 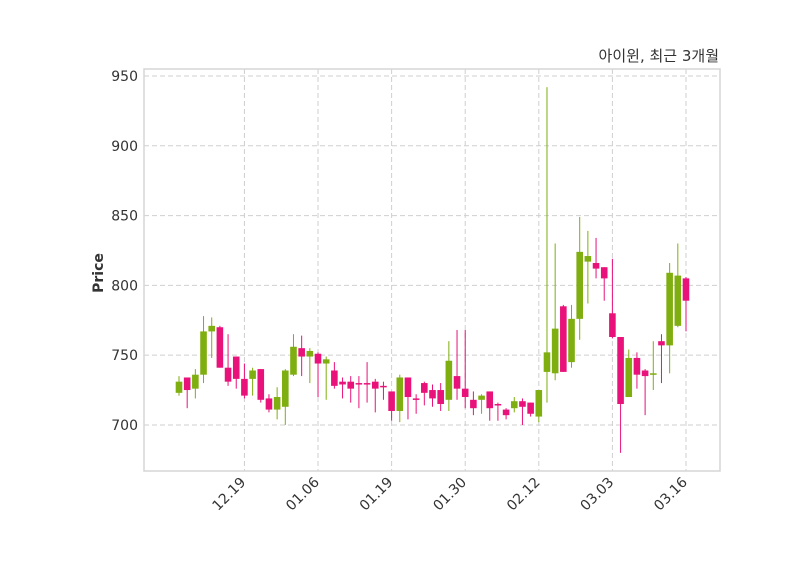 I want to click on y-tick-label: 750, so click(x=124, y=356).